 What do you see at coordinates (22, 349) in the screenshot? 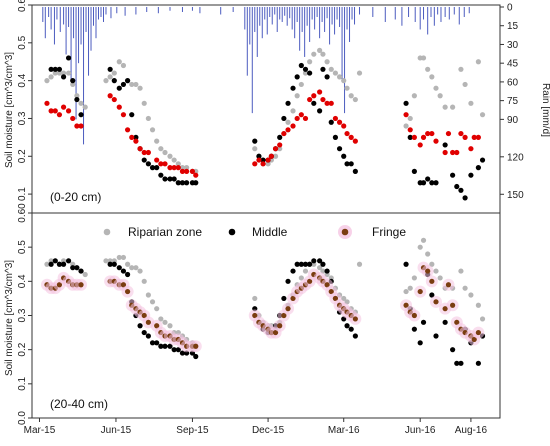
I see `y-tick-label: 0.2` at bounding box center [22, 349].